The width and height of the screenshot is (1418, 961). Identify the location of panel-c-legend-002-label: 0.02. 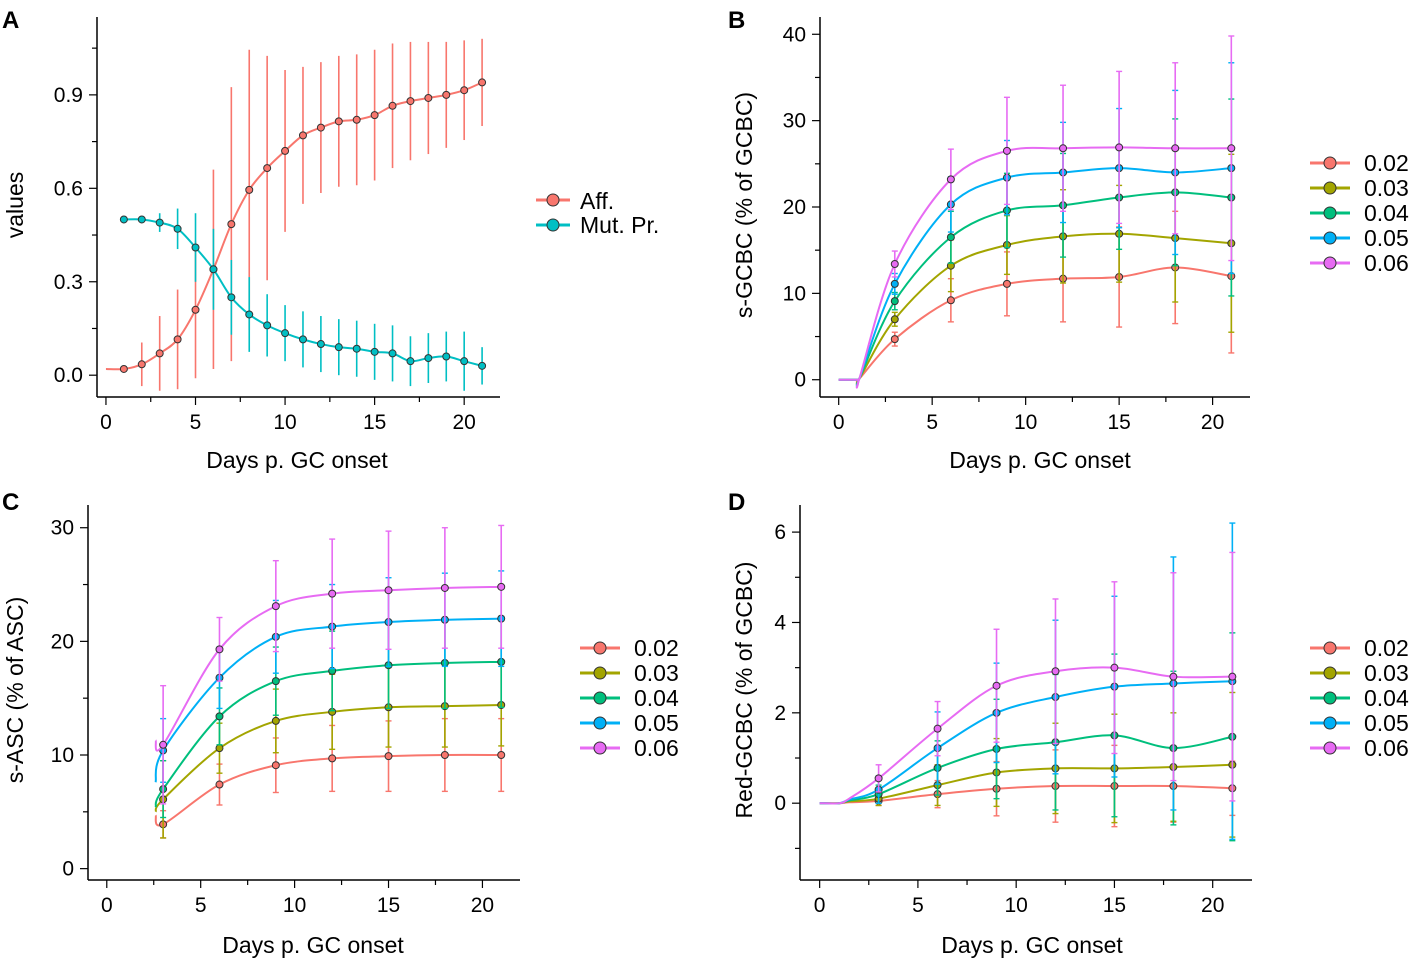
(656, 648).